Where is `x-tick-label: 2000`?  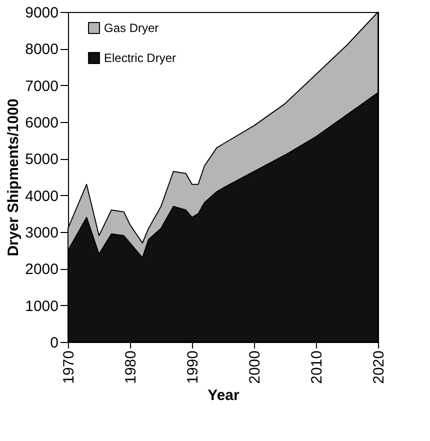 x-tick-label: 2000 is located at coordinates (255, 367).